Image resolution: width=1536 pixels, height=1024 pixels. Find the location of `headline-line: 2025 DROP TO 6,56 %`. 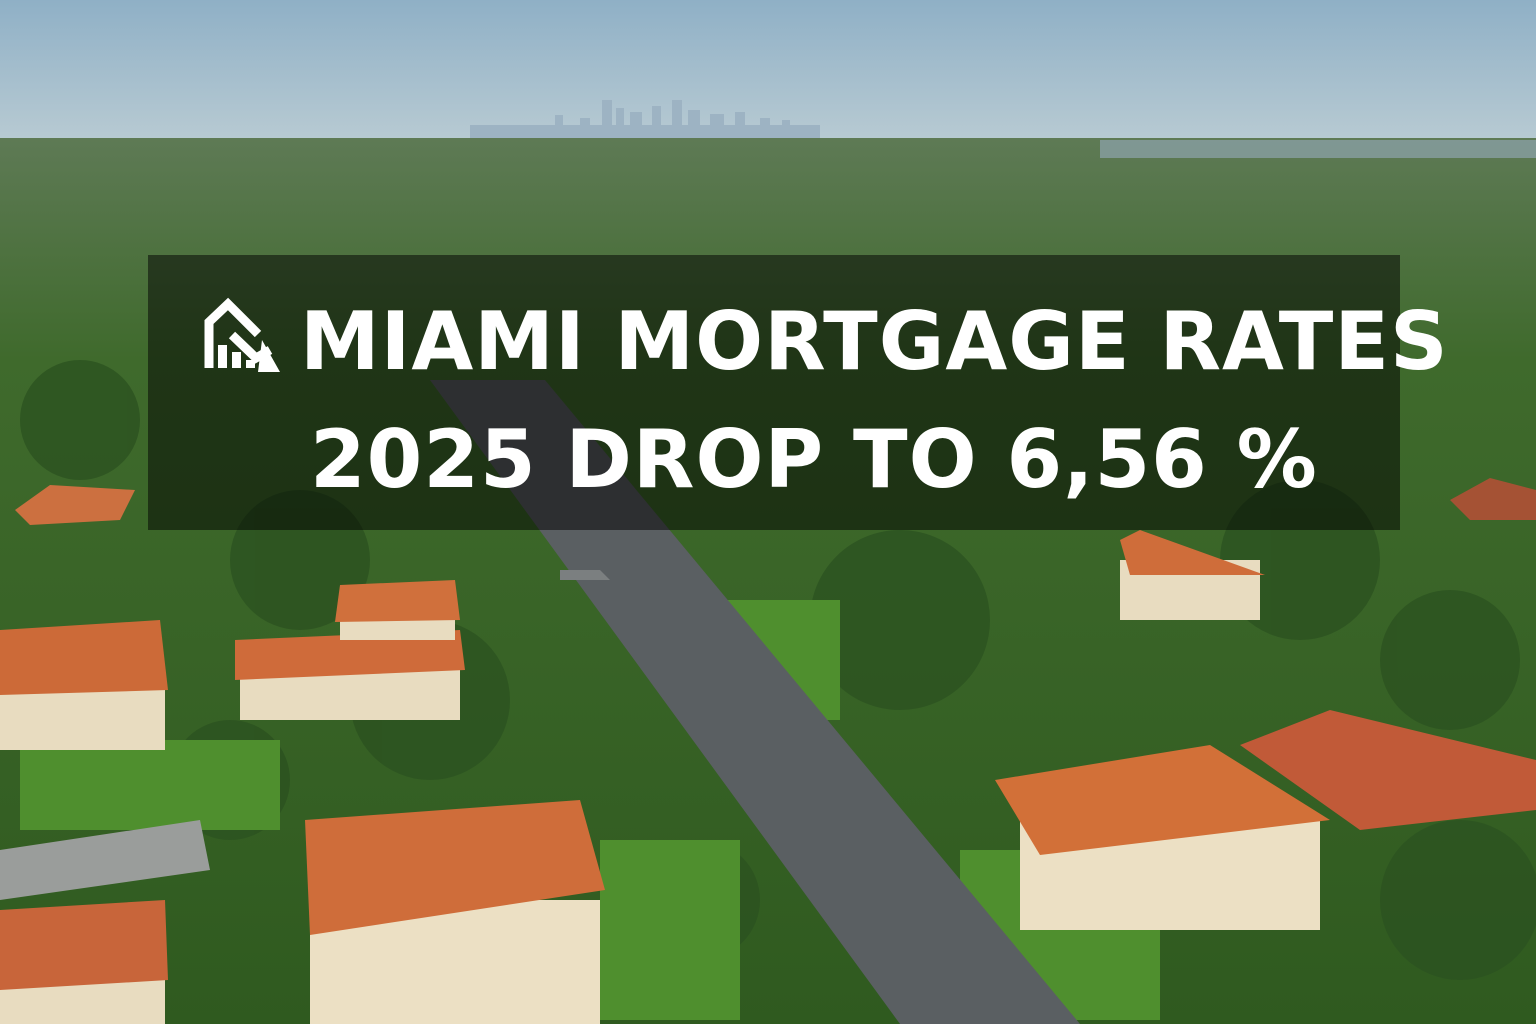

headline-line: 2025 DROP TO 6,56 % is located at coordinates (814, 459).